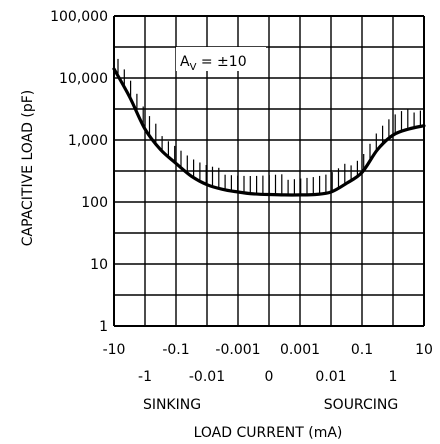 The width and height of the screenshot is (440, 444). I want to click on y-tick-label: 10,000, so click(83, 79).